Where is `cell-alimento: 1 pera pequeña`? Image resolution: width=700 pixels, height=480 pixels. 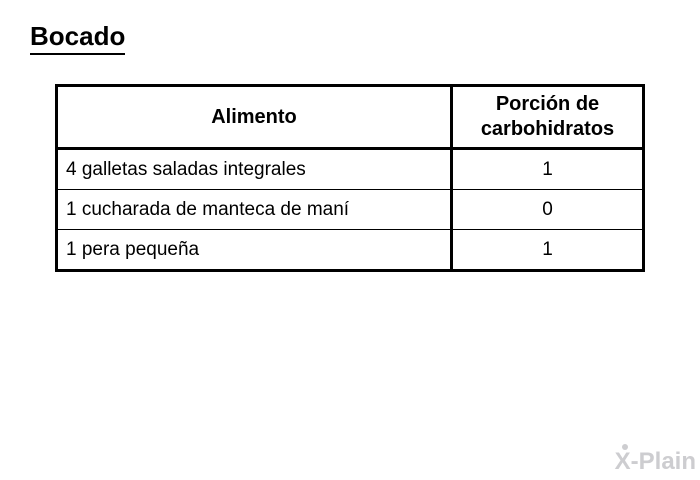 cell-alimento: 1 pera pequeña is located at coordinates (254, 250).